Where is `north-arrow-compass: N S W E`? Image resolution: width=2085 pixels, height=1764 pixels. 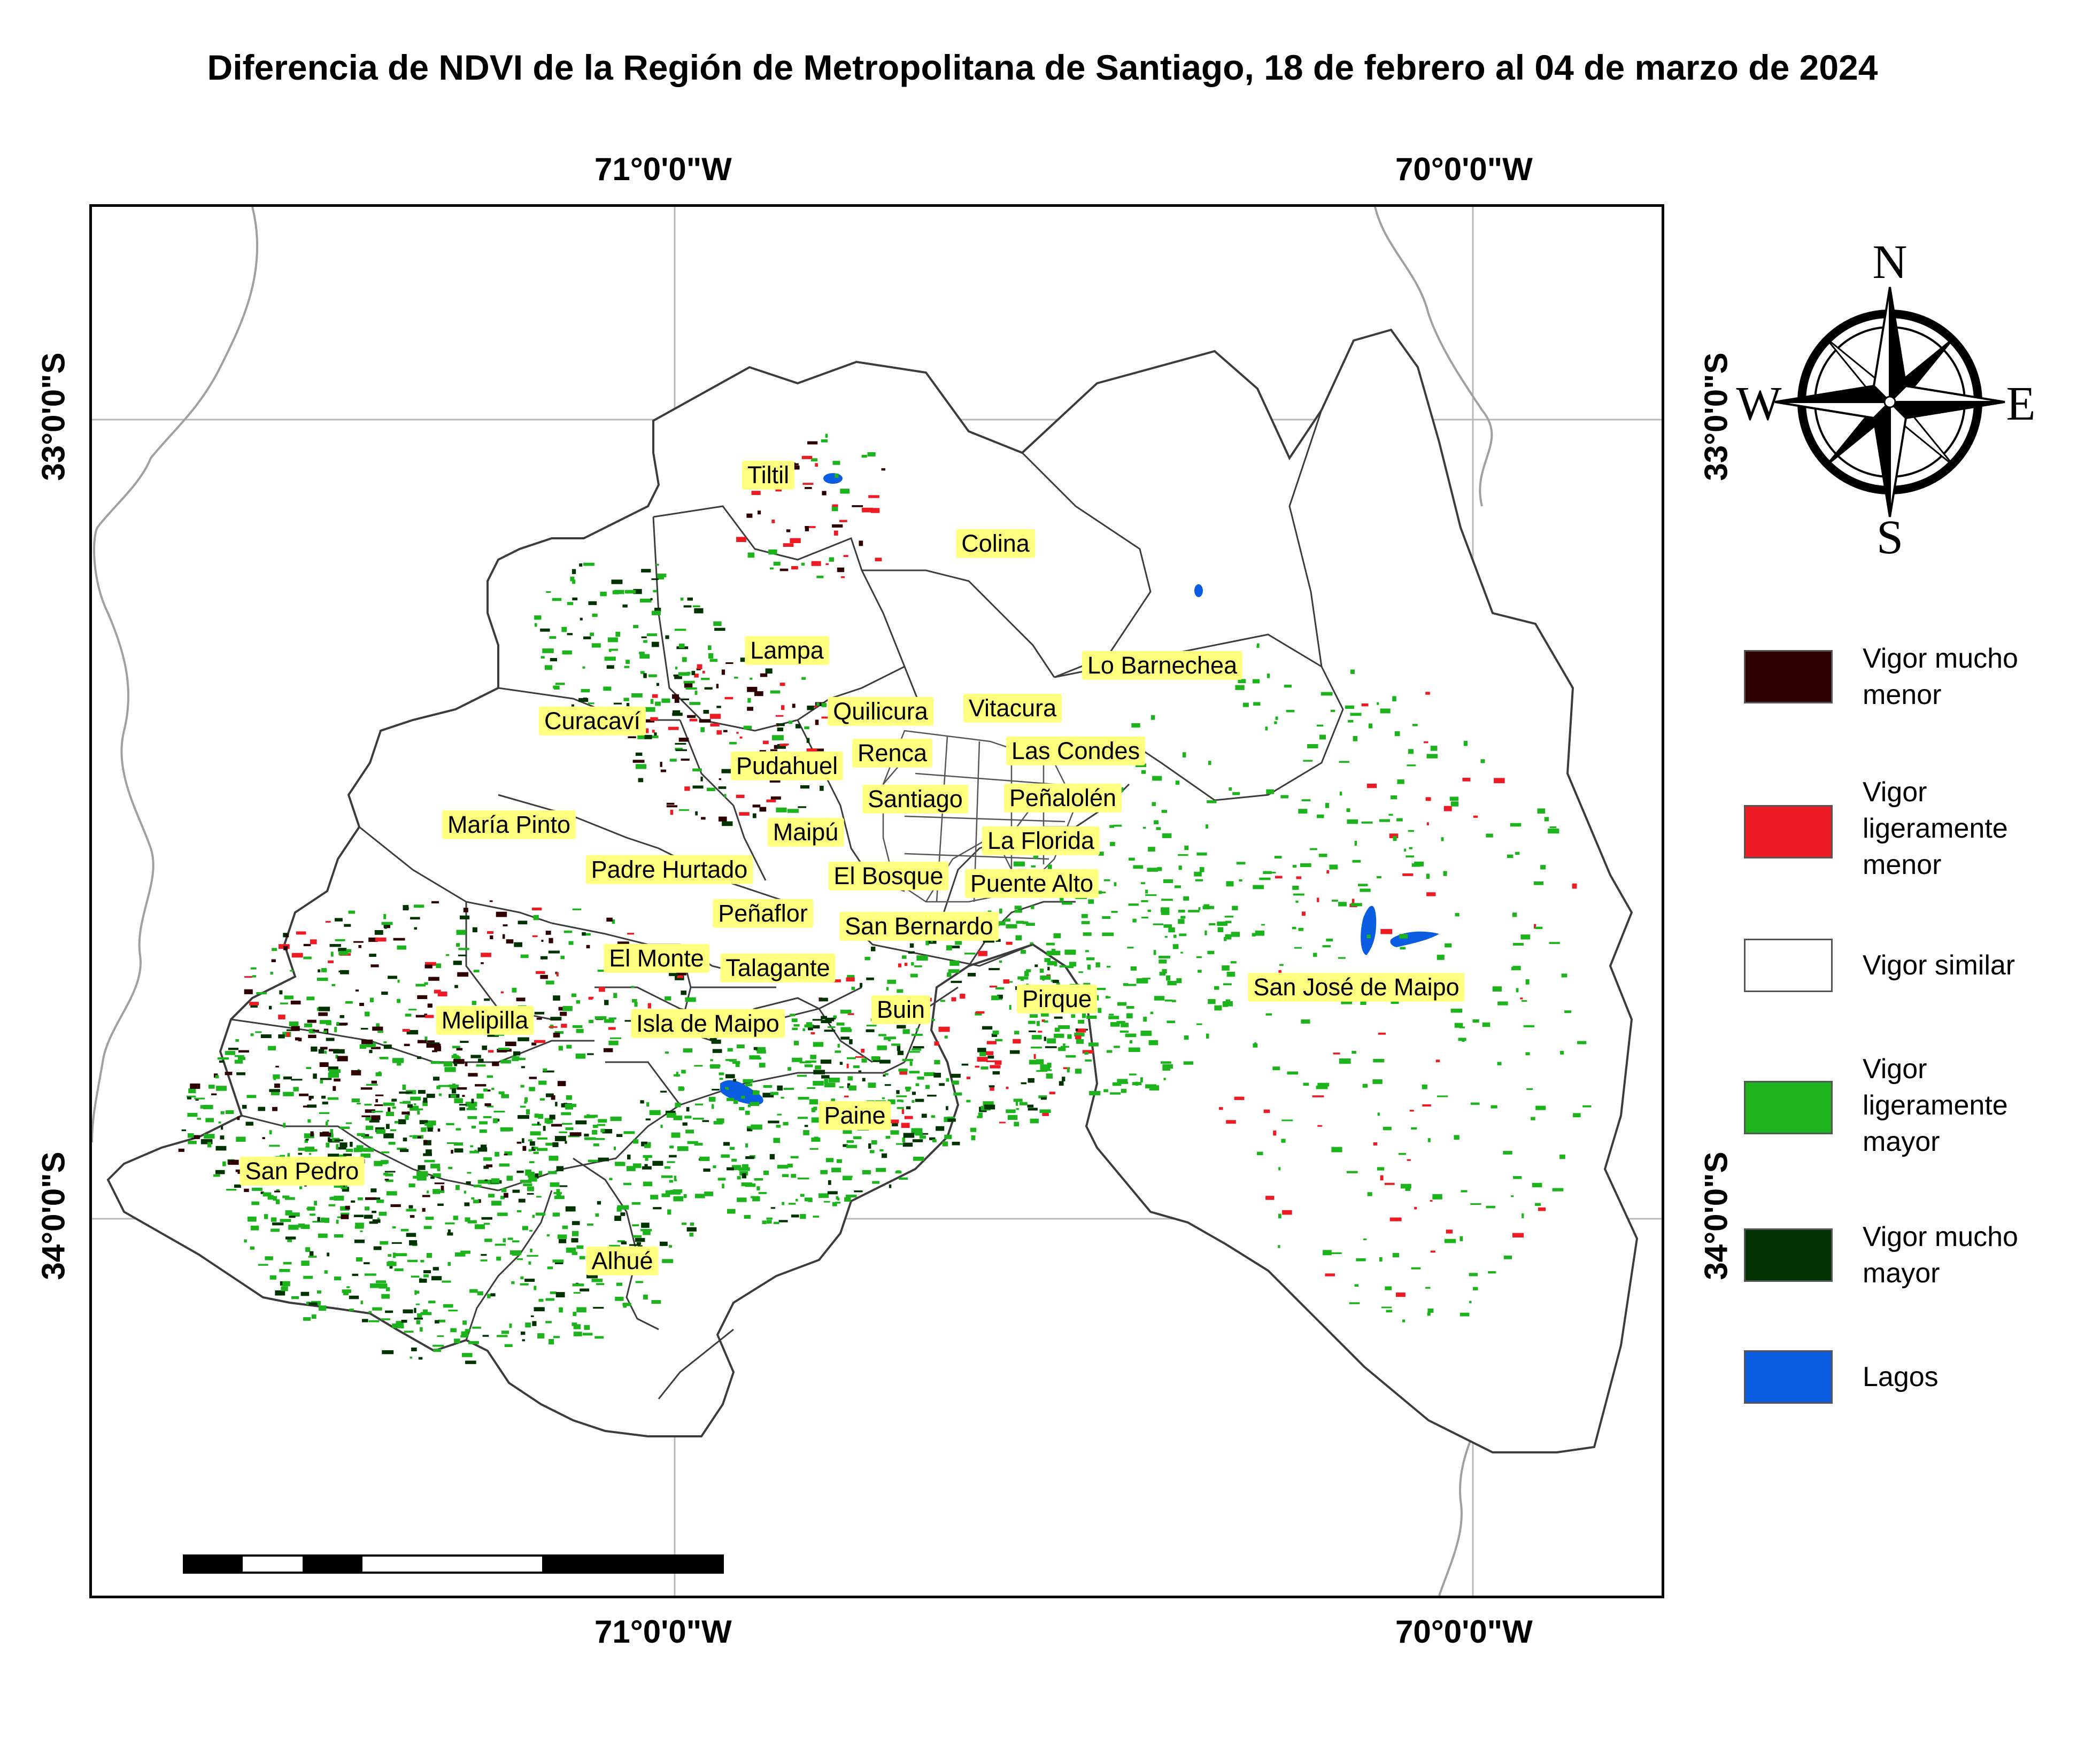
north-arrow-compass: N S W E is located at coordinates (1886, 400).